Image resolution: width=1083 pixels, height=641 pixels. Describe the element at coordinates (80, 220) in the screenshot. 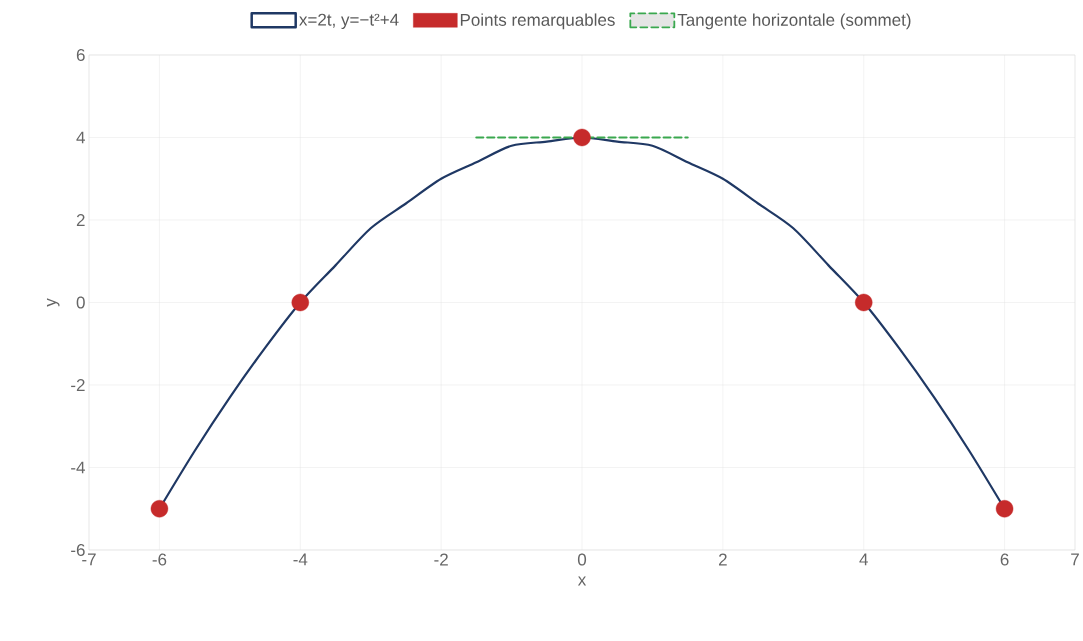

I see `y-tick-label: 2` at that location.